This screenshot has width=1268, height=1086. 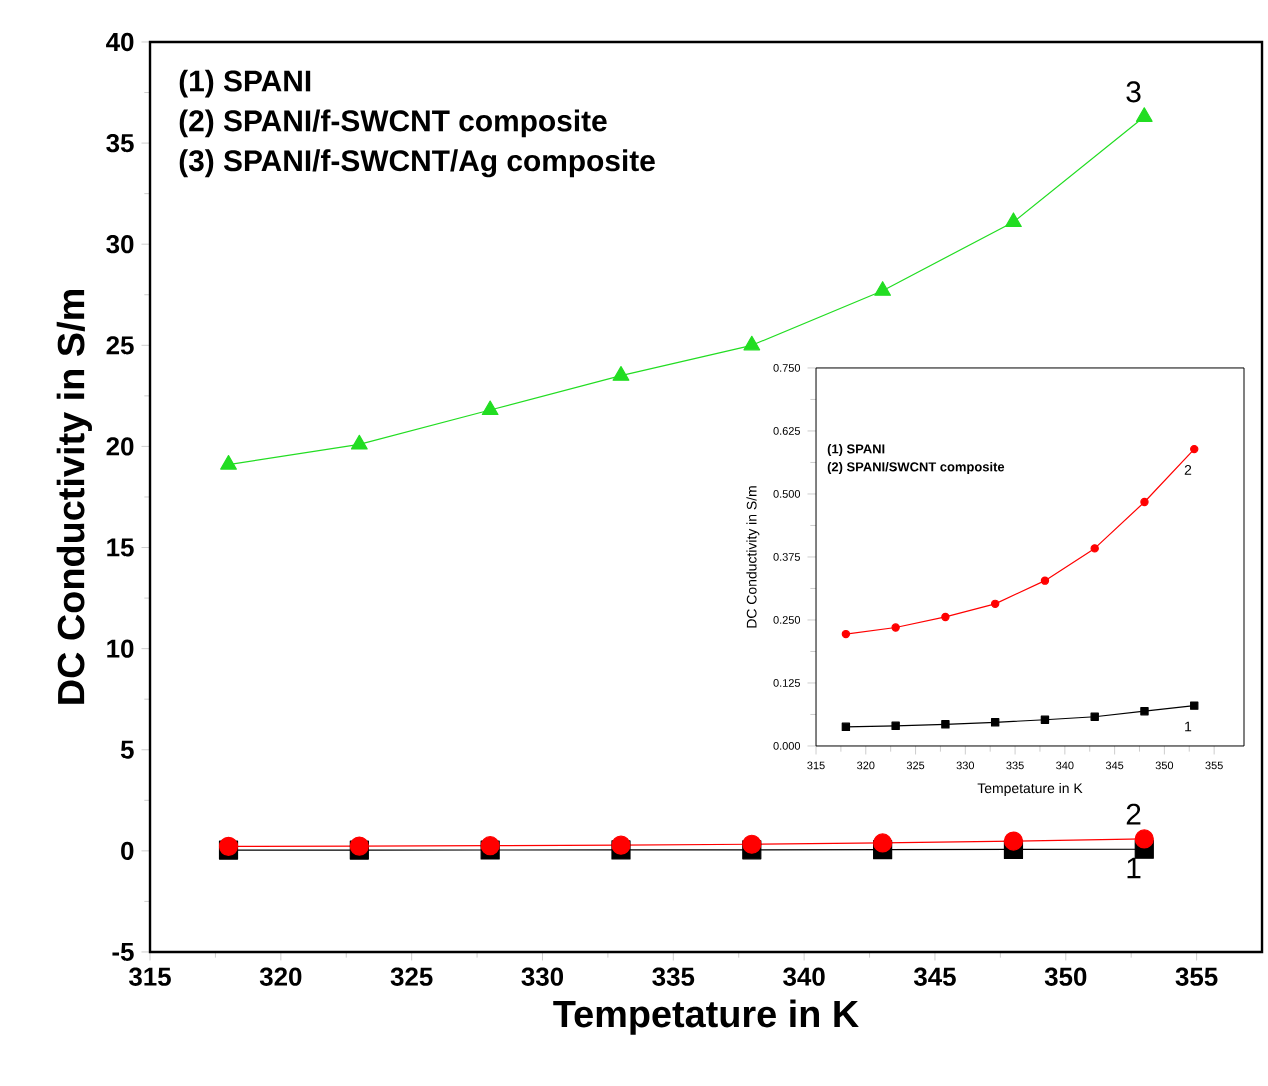 What do you see at coordinates (411, 976) in the screenshot?
I see `x-tick-label: 325` at bounding box center [411, 976].